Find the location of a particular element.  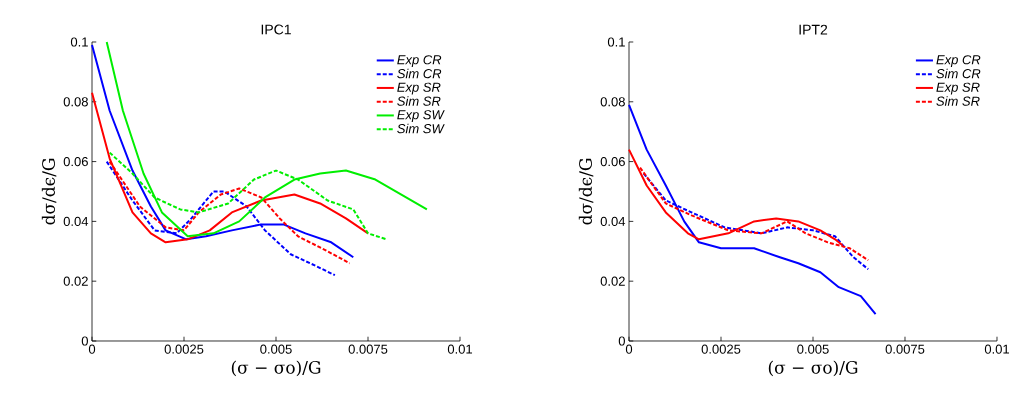

legend-label: Exp SW is located at coordinates (421, 116).